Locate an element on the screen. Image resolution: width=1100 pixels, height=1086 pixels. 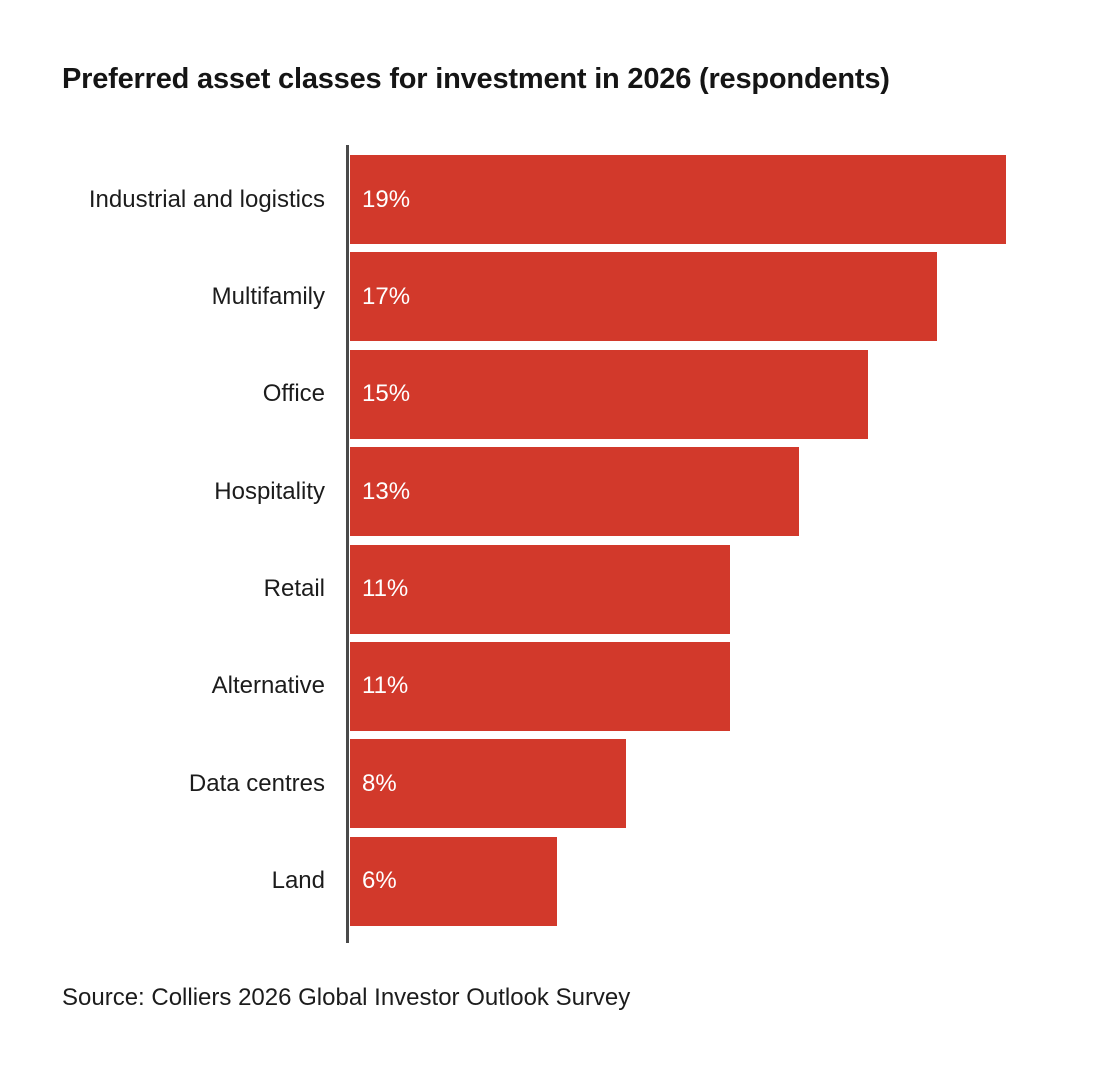
category-label: Data centres is located at coordinates (256, 783).